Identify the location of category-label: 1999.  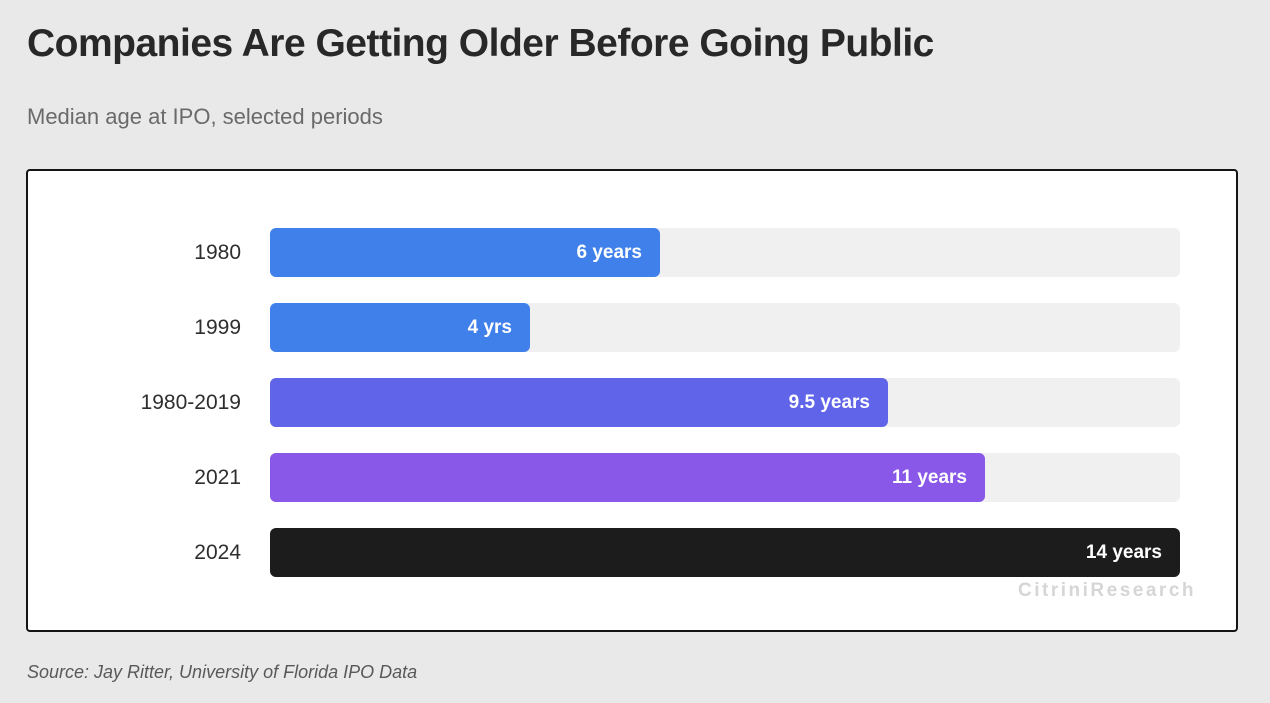
(217, 327).